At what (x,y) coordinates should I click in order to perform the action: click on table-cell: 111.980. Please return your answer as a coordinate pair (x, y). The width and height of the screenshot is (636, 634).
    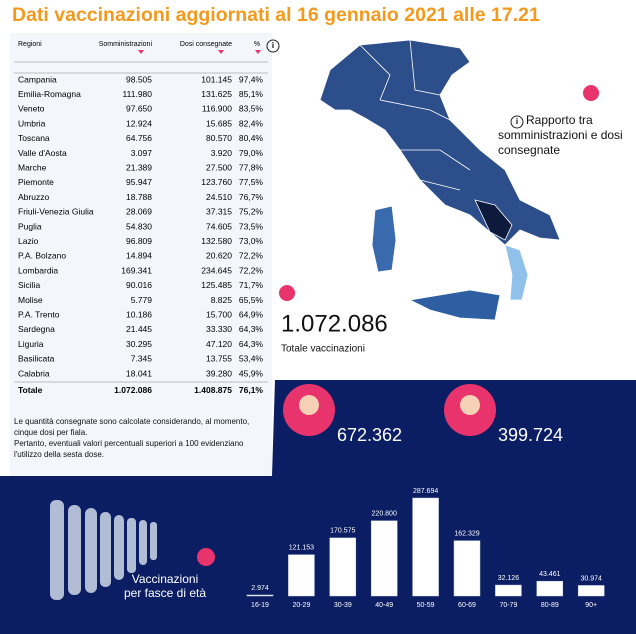
    Looking at the image, I should click on (138, 94).